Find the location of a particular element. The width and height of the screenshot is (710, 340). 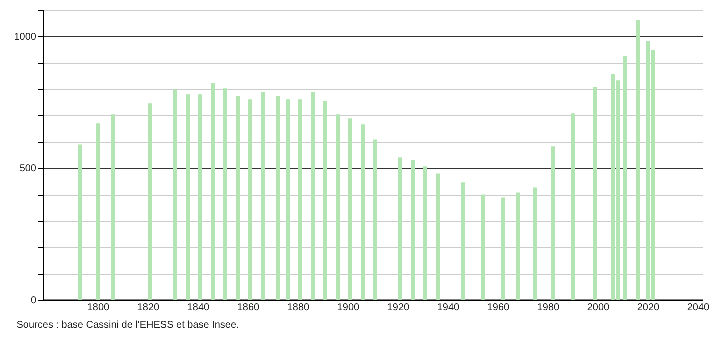

x-tick-label: 1960 is located at coordinates (498, 308).